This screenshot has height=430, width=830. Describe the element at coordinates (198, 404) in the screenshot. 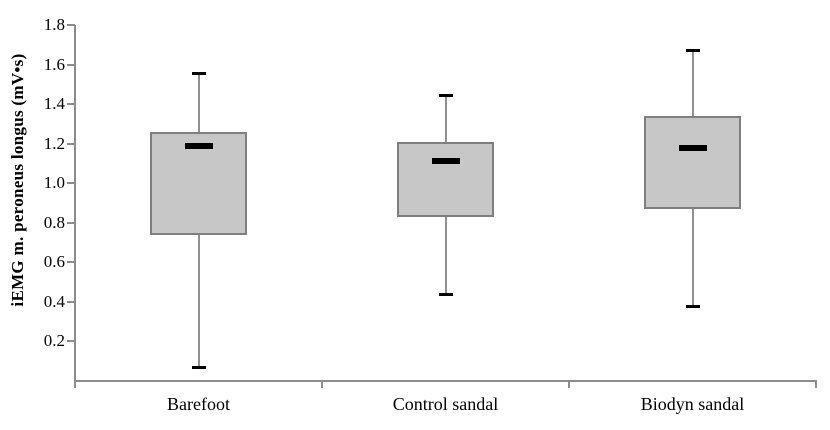

I see `category-label: Barefoot` at that location.